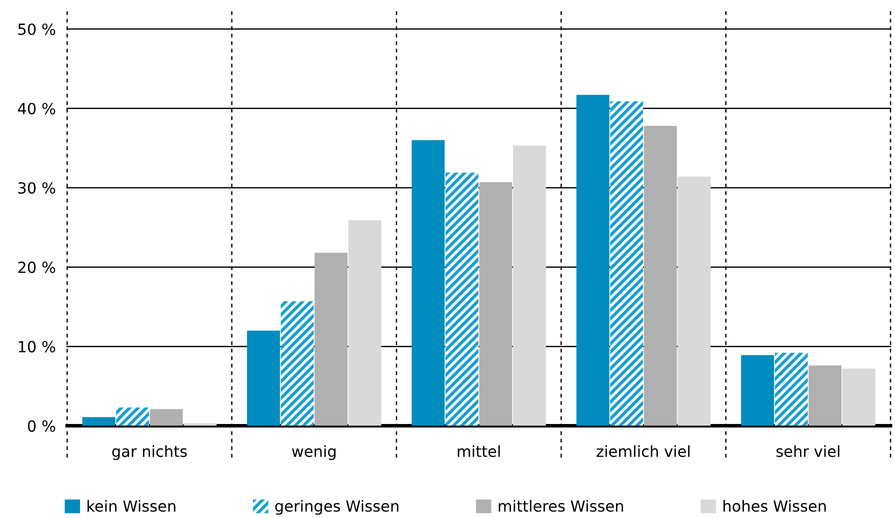 Image resolution: width=895 pixels, height=518 pixels. Describe the element at coordinates (561, 506) in the screenshot. I see `legend-label: mittleres Wissen` at that location.